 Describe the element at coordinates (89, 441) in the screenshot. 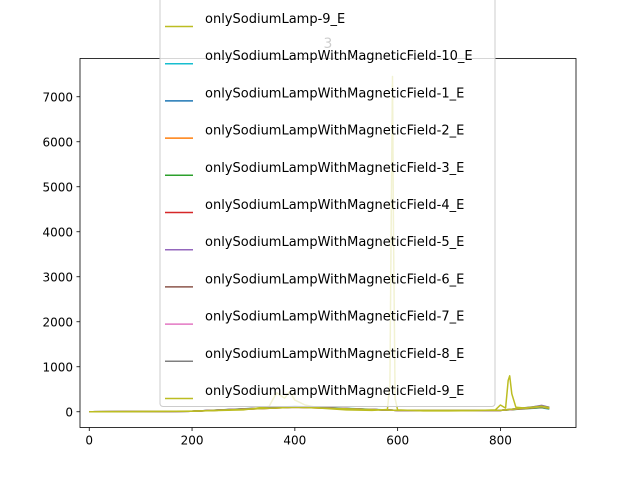

I see `x-tick-label-0: 0` at that location.